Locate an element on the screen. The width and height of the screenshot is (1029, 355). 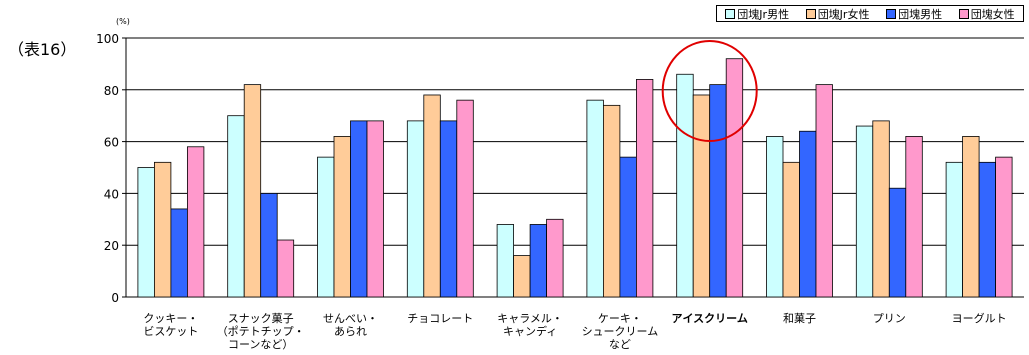
legend-swatch-dankai-jr-male is located at coordinates (730, 13).